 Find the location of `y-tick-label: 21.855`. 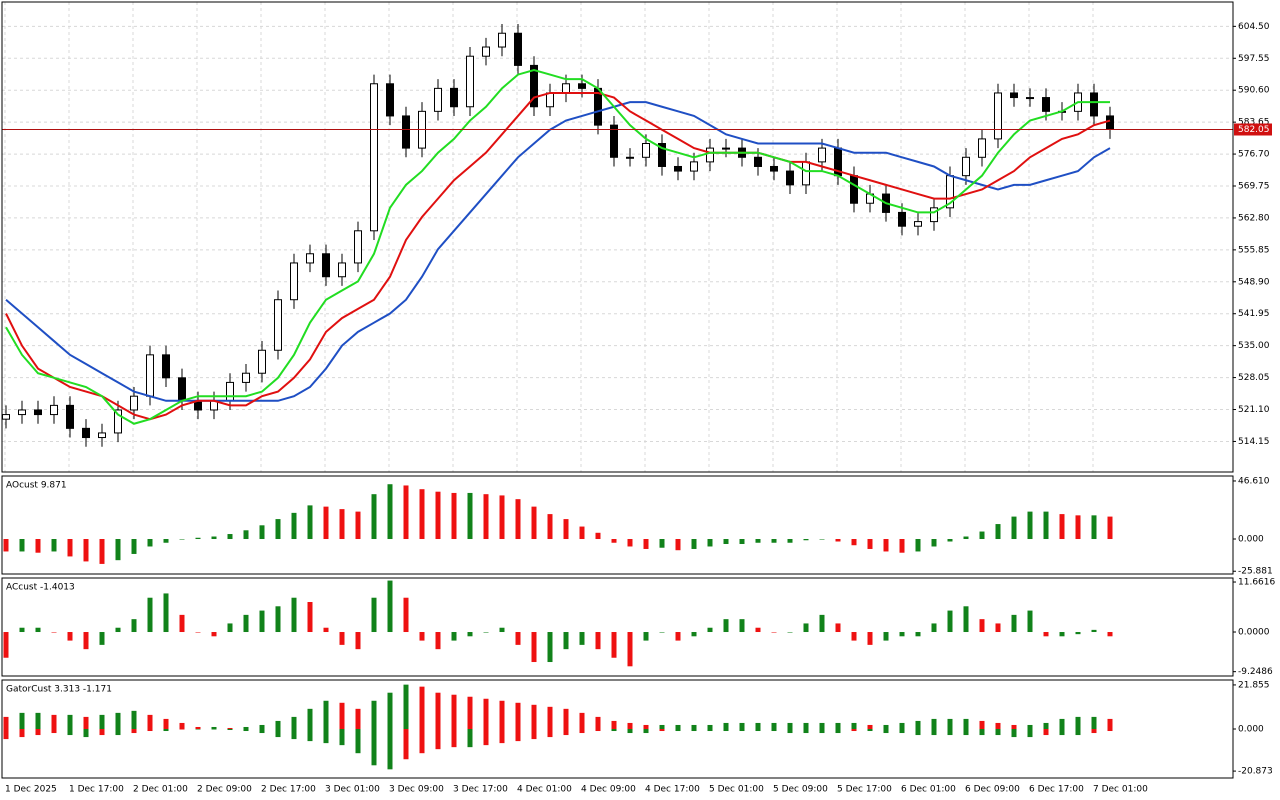

y-tick-label: 21.855 is located at coordinates (1254, 685).